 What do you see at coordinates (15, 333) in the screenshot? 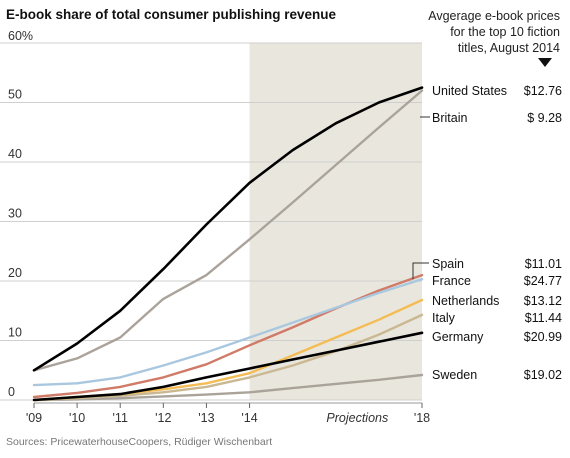
I see `y-tick-label: 10` at bounding box center [15, 333].